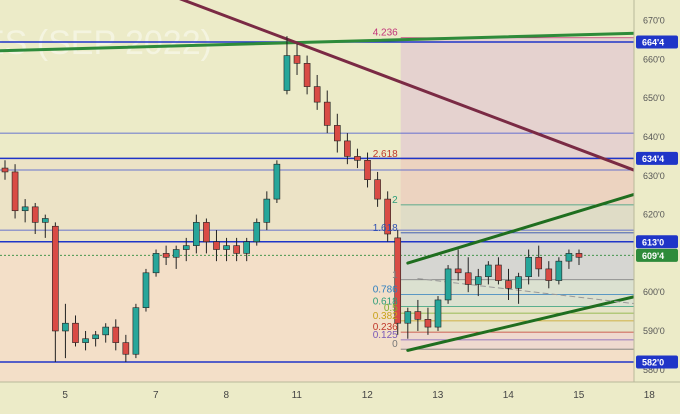 This screenshot has height=414, width=680. I want to click on y-tick-label: 580'0, so click(654, 370).